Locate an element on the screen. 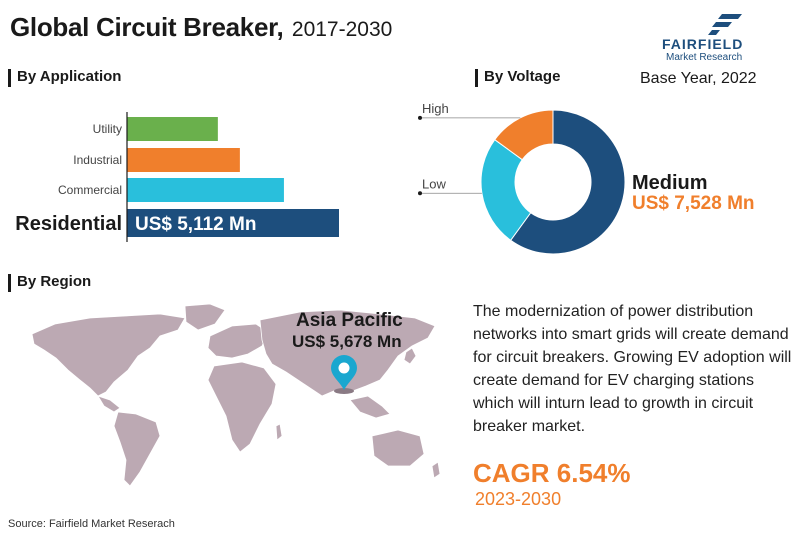  australia-shape is located at coordinates (398, 448).